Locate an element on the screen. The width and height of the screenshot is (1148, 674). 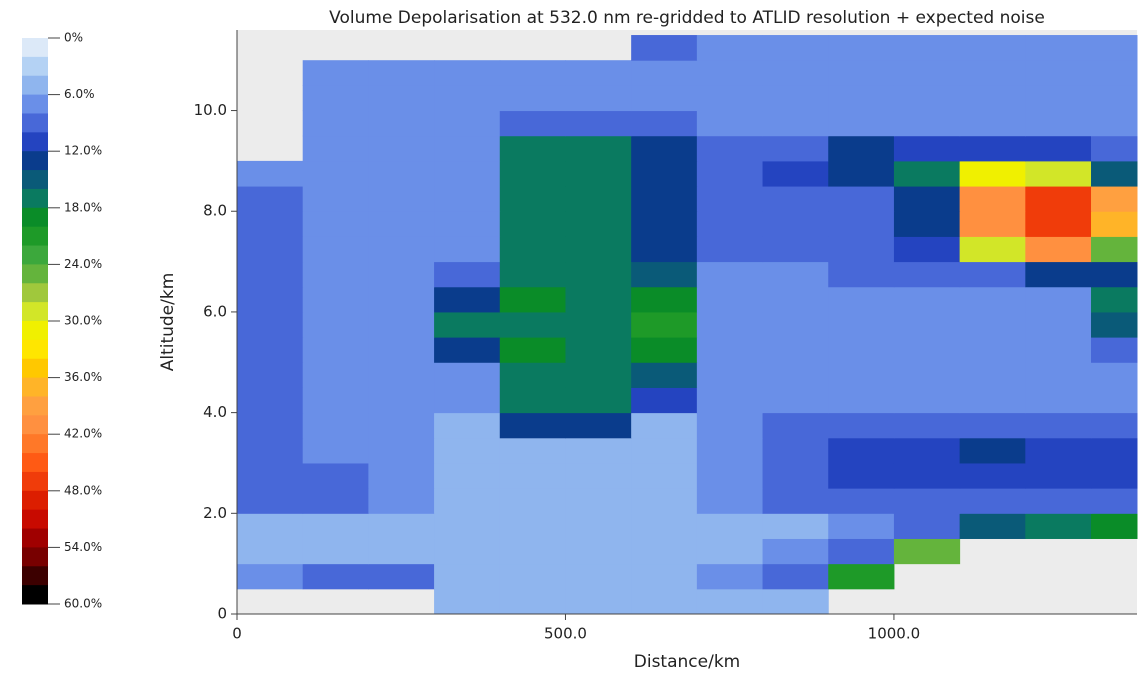
colorbar-tick-label: 0% is located at coordinates (73, 38).